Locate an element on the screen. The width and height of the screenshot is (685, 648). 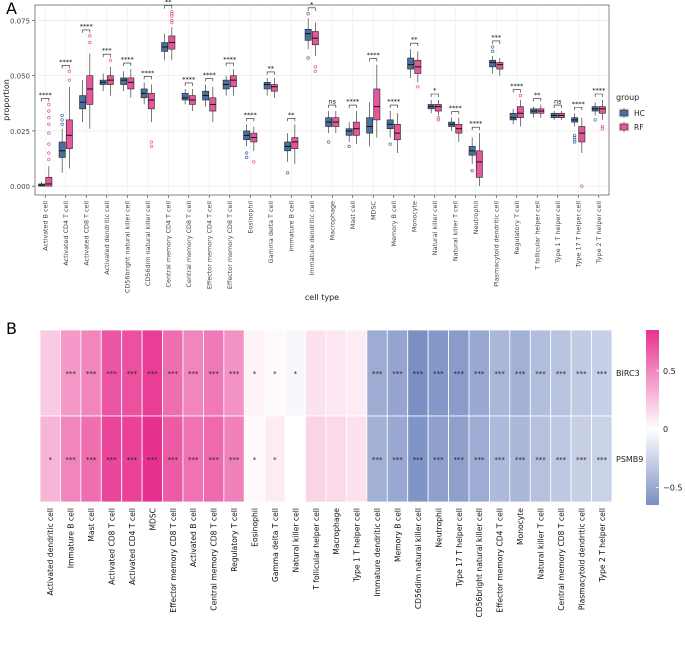
heatmap-col-label: Effector memory CD4 T cell is located at coordinates (500, 560).